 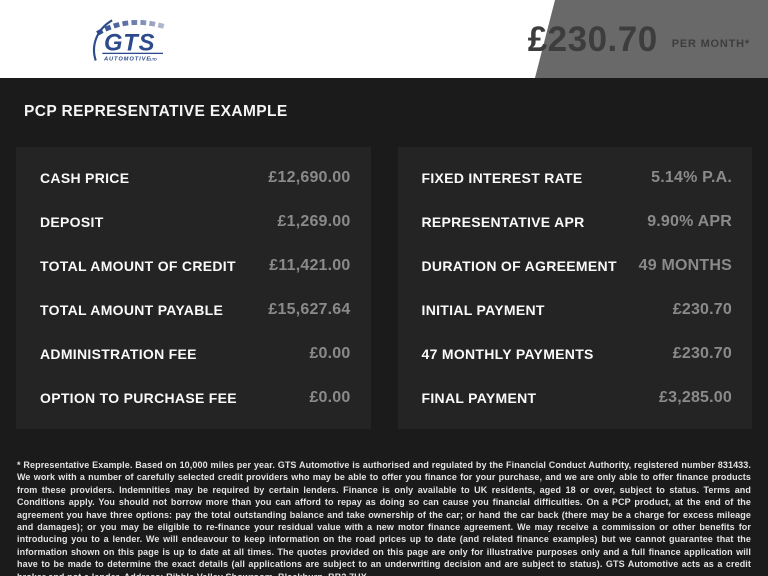 What do you see at coordinates (592, 39) in the screenshot?
I see `monthly-price-amount: £230.70` at bounding box center [592, 39].